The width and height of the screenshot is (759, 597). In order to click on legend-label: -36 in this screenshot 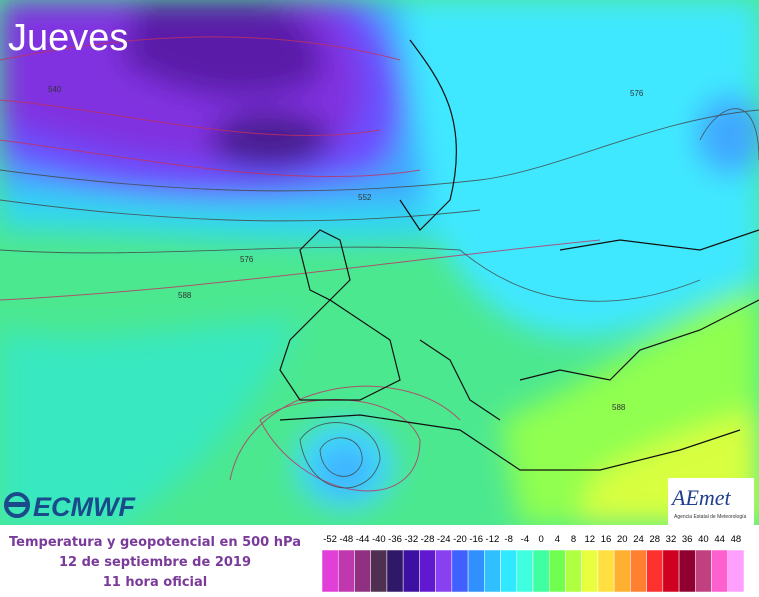, I will do `click(395, 539)`.